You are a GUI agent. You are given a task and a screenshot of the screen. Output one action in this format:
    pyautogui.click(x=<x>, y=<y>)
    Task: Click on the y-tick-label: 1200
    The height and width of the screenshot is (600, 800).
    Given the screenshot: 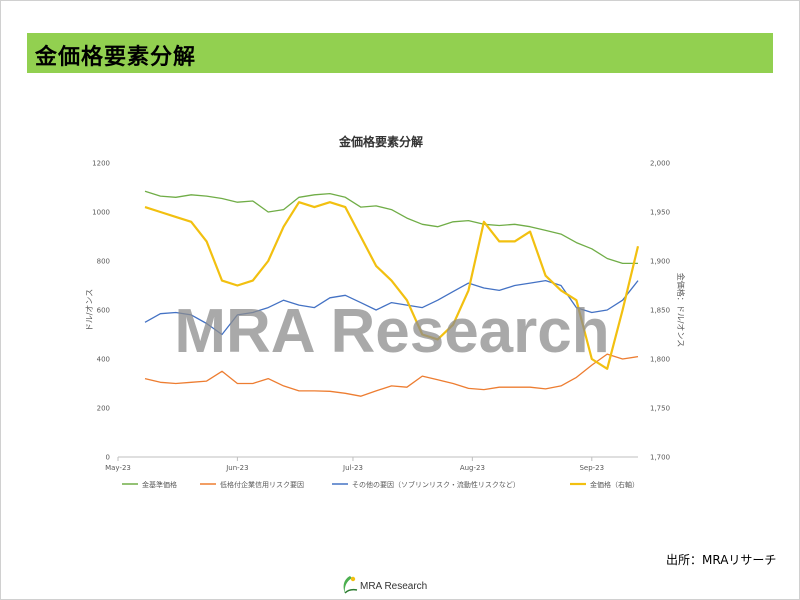 What is the action you would take?
    pyautogui.click(x=101, y=164)
    